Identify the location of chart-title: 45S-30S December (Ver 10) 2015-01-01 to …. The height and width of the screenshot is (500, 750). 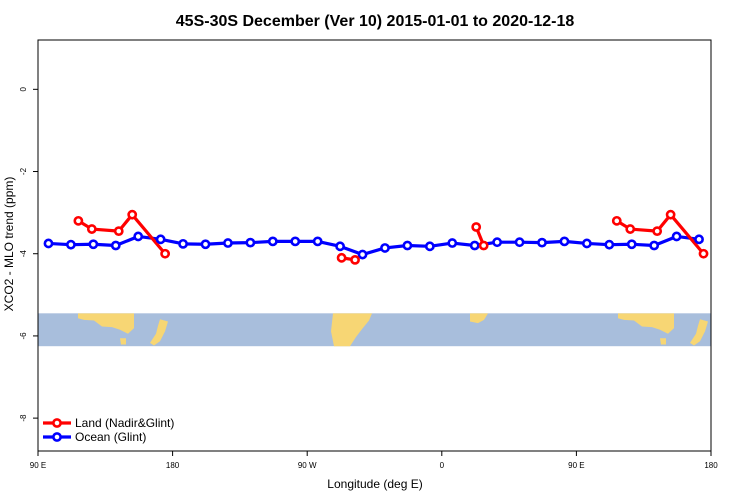
(375, 21).